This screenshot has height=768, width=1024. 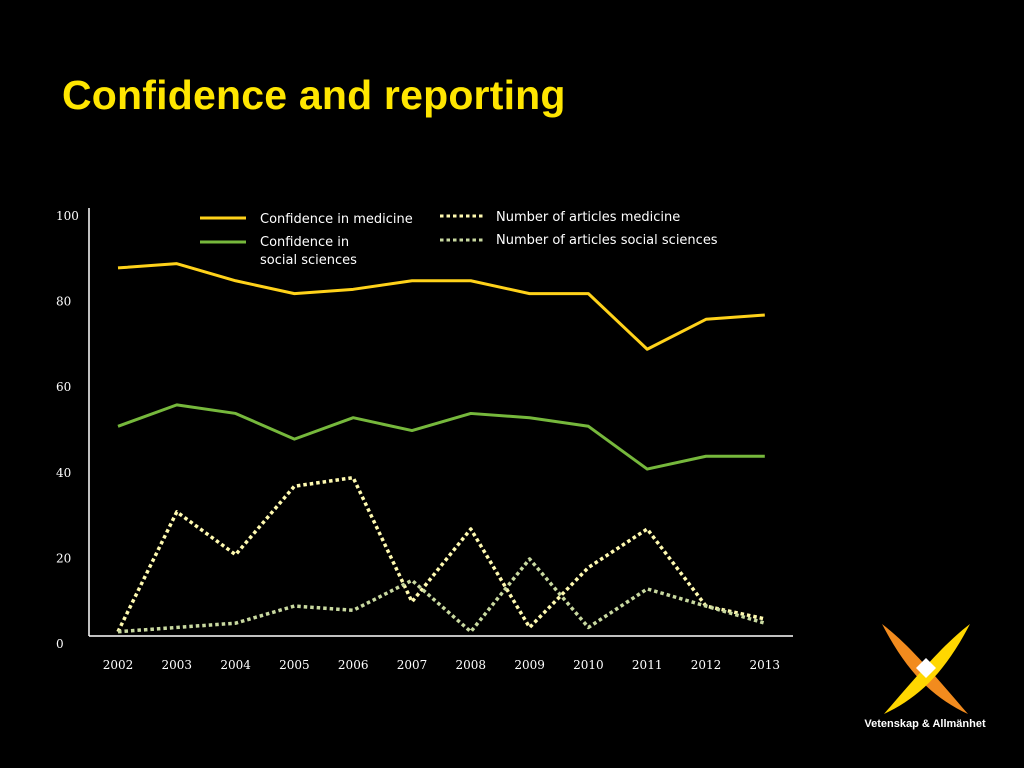 I want to click on x-tick-label: 2010, so click(x=588, y=665).